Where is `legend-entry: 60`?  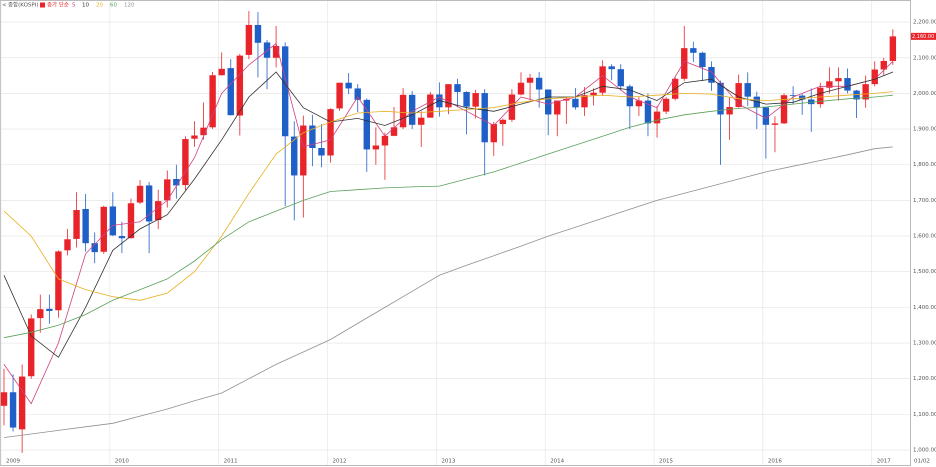 legend-entry: 60 is located at coordinates (113, 6).